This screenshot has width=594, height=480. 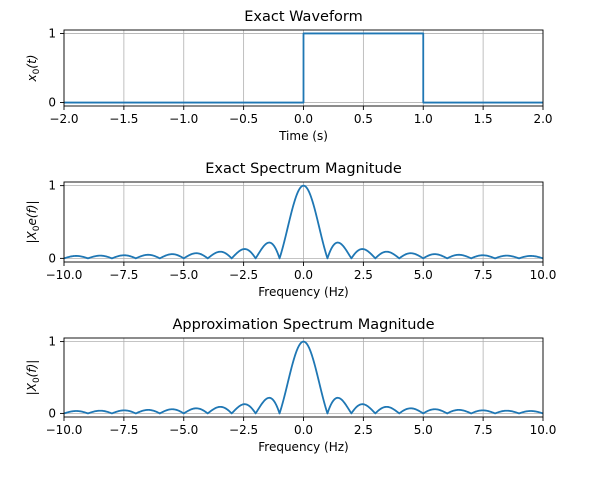 What do you see at coordinates (33, 221) in the screenshot?
I see `y-axis-label: |X0e(f)|` at bounding box center [33, 221].